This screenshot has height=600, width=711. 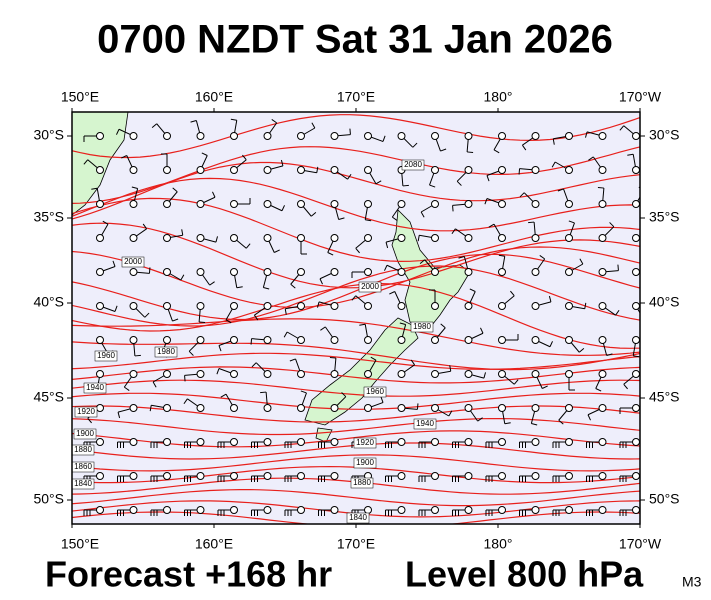 What do you see at coordinates (358, 517) in the screenshot?
I see `contour-label: 1840` at bounding box center [358, 517].